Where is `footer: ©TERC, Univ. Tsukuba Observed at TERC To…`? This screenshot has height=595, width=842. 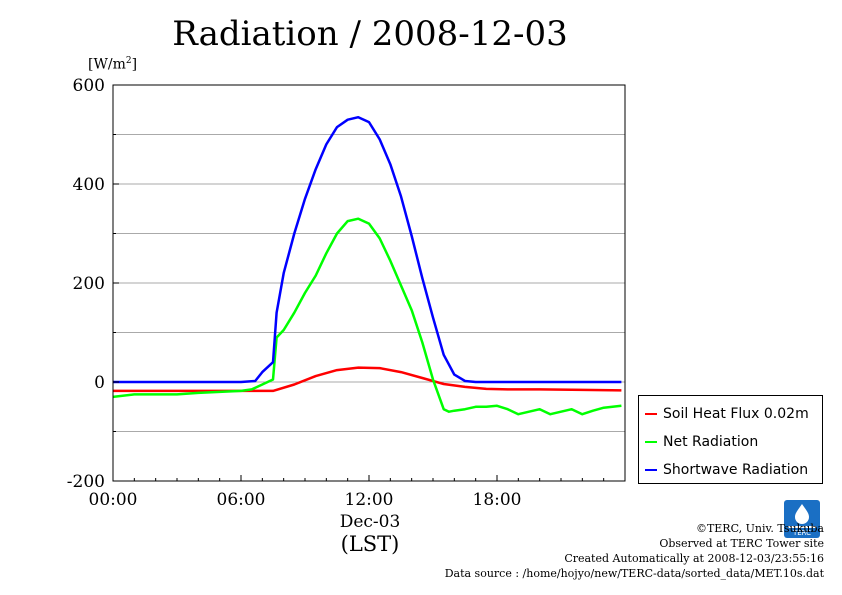 footer: ©TERC, Univ. Tsukuba Observed at TERC To… is located at coordinates (634, 551).